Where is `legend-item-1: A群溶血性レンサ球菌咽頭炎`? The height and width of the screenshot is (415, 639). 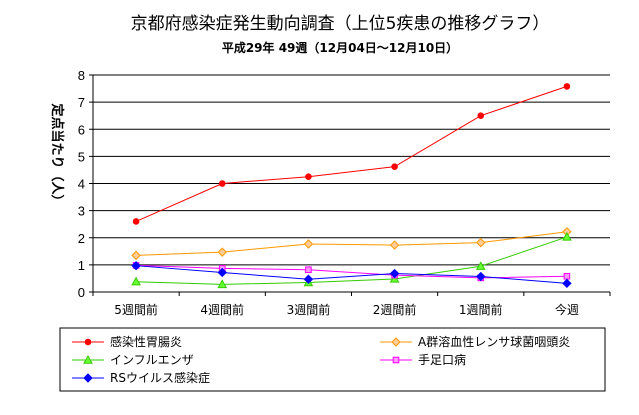
legend-item-1: A群溶血性レンサ球菌咽頭炎 is located at coordinates (475, 341).